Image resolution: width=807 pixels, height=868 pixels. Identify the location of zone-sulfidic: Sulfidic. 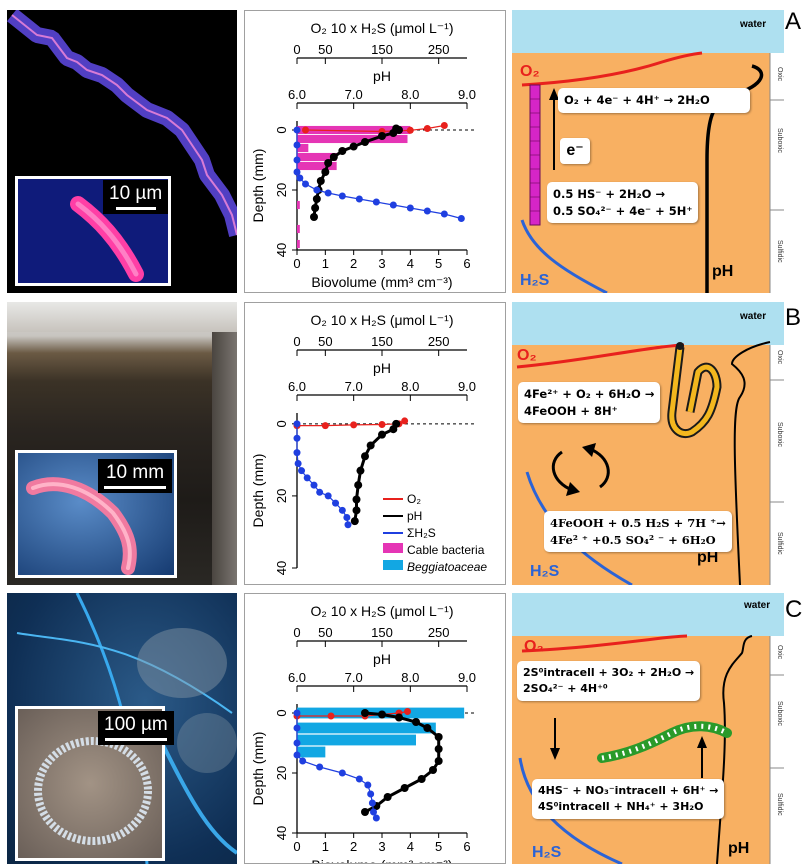
(779, 543).